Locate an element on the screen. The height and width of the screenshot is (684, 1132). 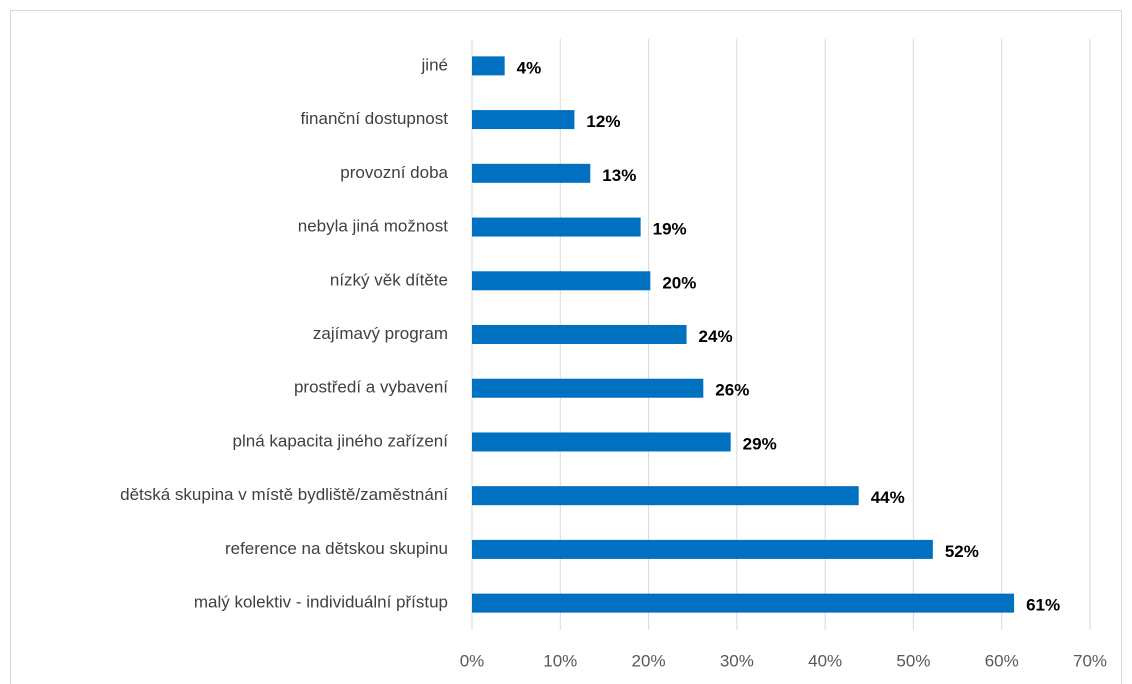
y-tick-label: reference na dětskou skupinu is located at coordinates (336, 548).